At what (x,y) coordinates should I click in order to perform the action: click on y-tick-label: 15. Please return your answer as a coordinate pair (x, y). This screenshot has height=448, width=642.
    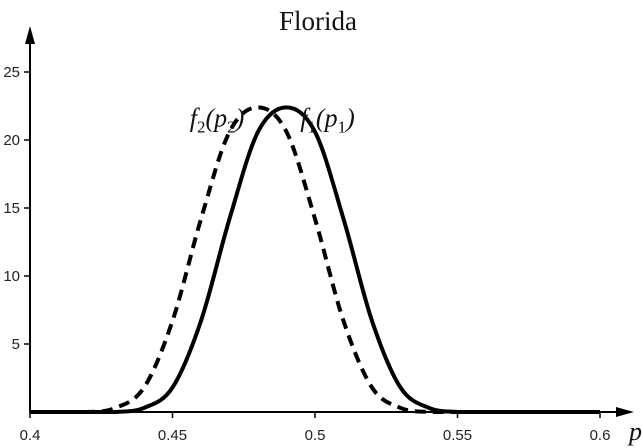
    Looking at the image, I should click on (11, 208).